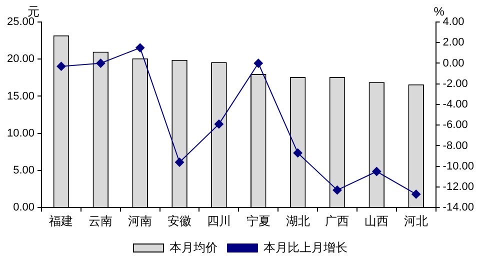  Describe the element at coordinates (61, 221) in the screenshot. I see `x-tick-label: 福建` at that location.